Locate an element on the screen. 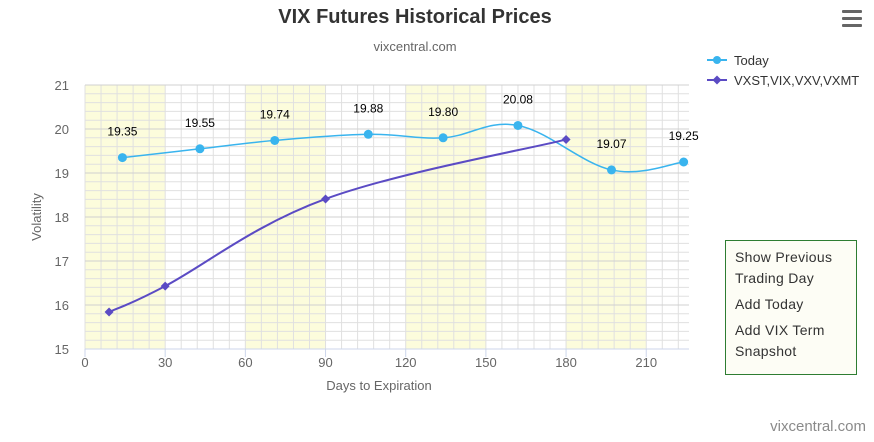 This screenshot has height=442, width=874. data-label-today: 19.07 is located at coordinates (611, 144).